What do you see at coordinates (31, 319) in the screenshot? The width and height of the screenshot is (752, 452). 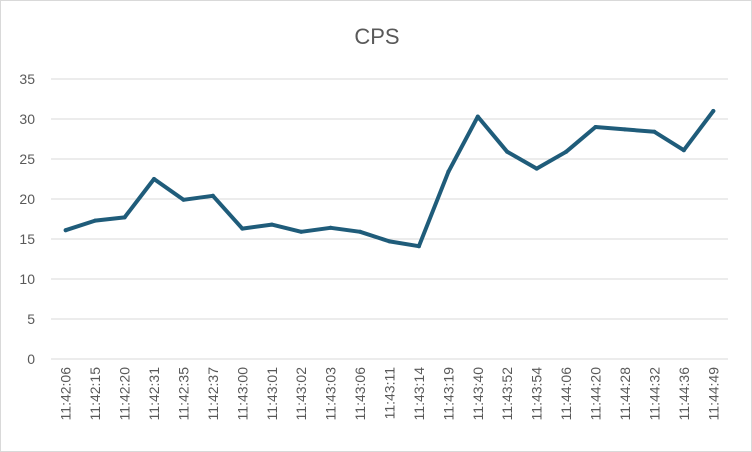 I see `y-tick-label: 5` at bounding box center [31, 319].